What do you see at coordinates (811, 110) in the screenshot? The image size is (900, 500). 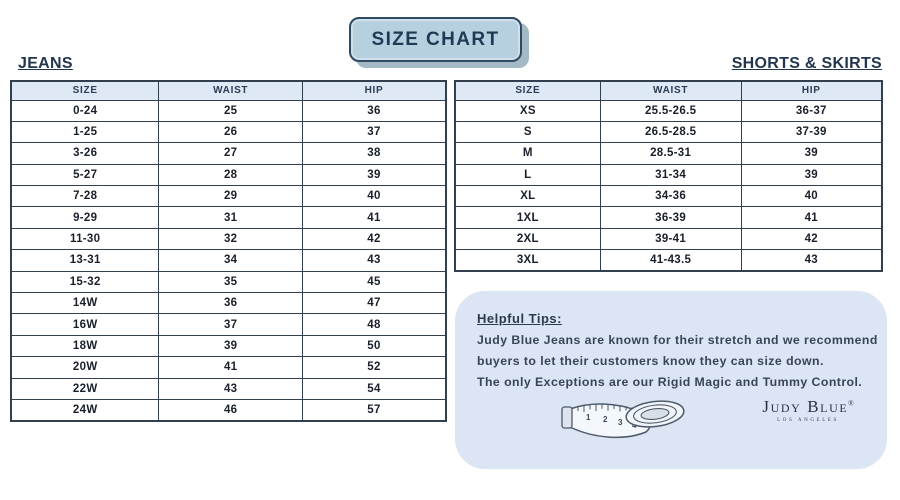 I see `table-cell: 36-37` at bounding box center [811, 110].